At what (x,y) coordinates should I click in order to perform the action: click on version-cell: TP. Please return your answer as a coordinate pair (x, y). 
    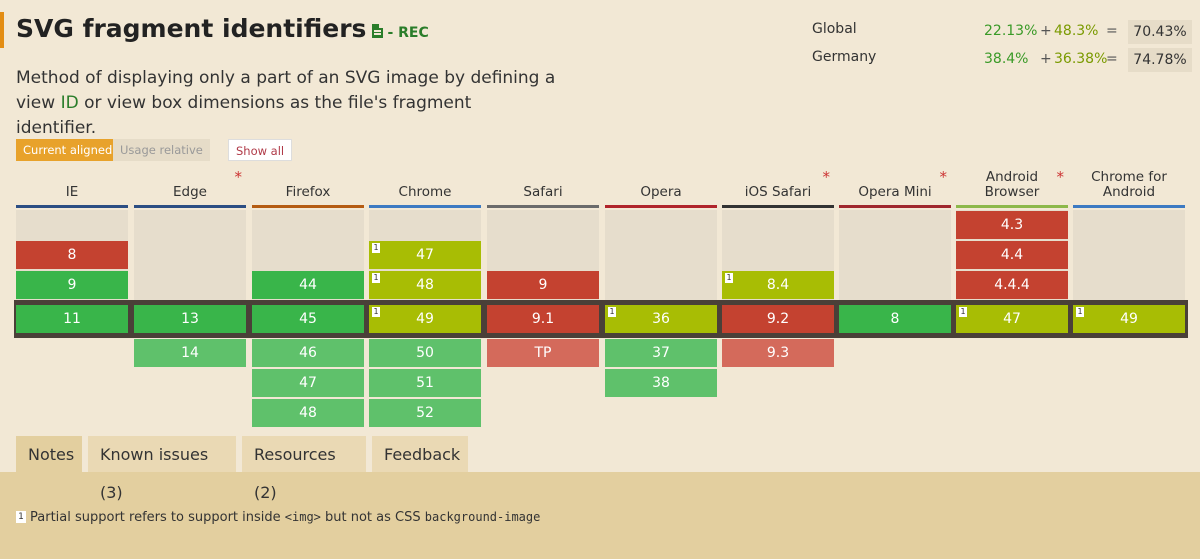
    Looking at the image, I should click on (543, 353).